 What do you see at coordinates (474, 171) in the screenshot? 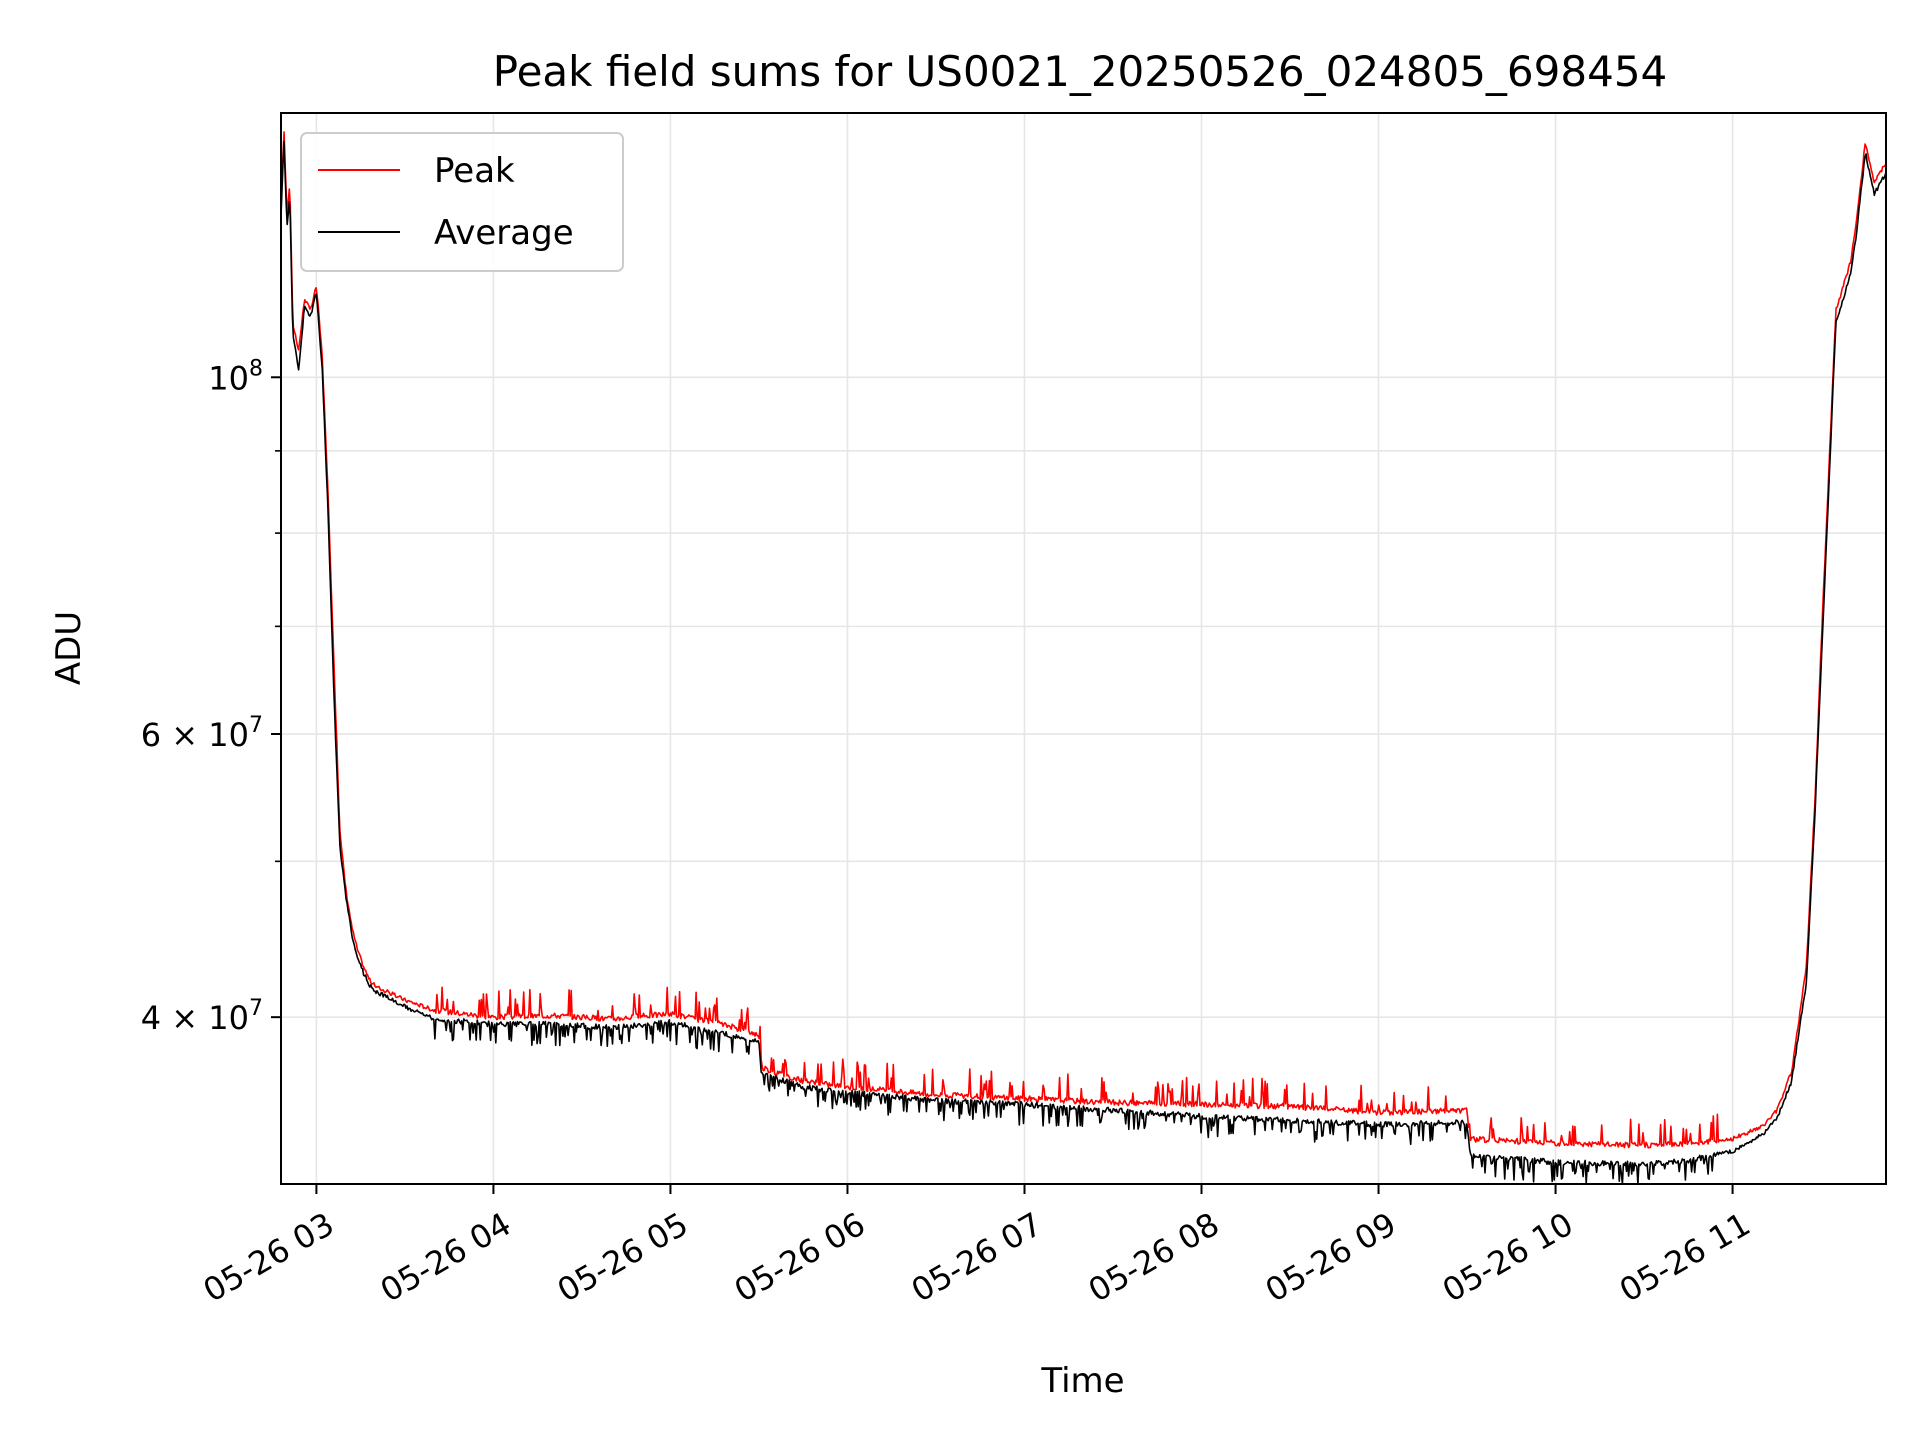
I see `legend-peak-label: Peak` at bounding box center [474, 171].